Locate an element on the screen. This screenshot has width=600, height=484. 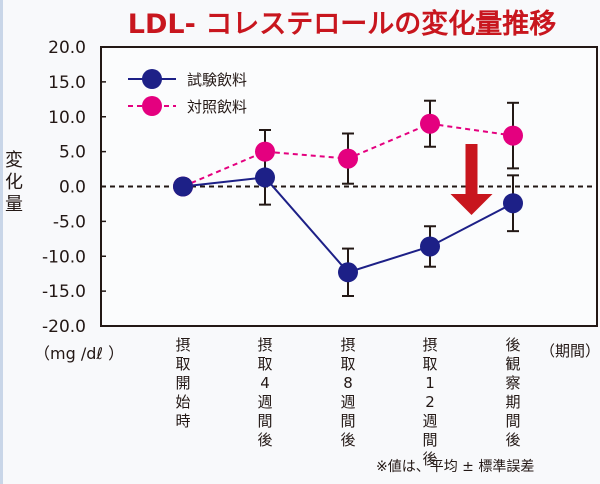
y-tick-label: -5.0 is located at coordinates (69, 222).